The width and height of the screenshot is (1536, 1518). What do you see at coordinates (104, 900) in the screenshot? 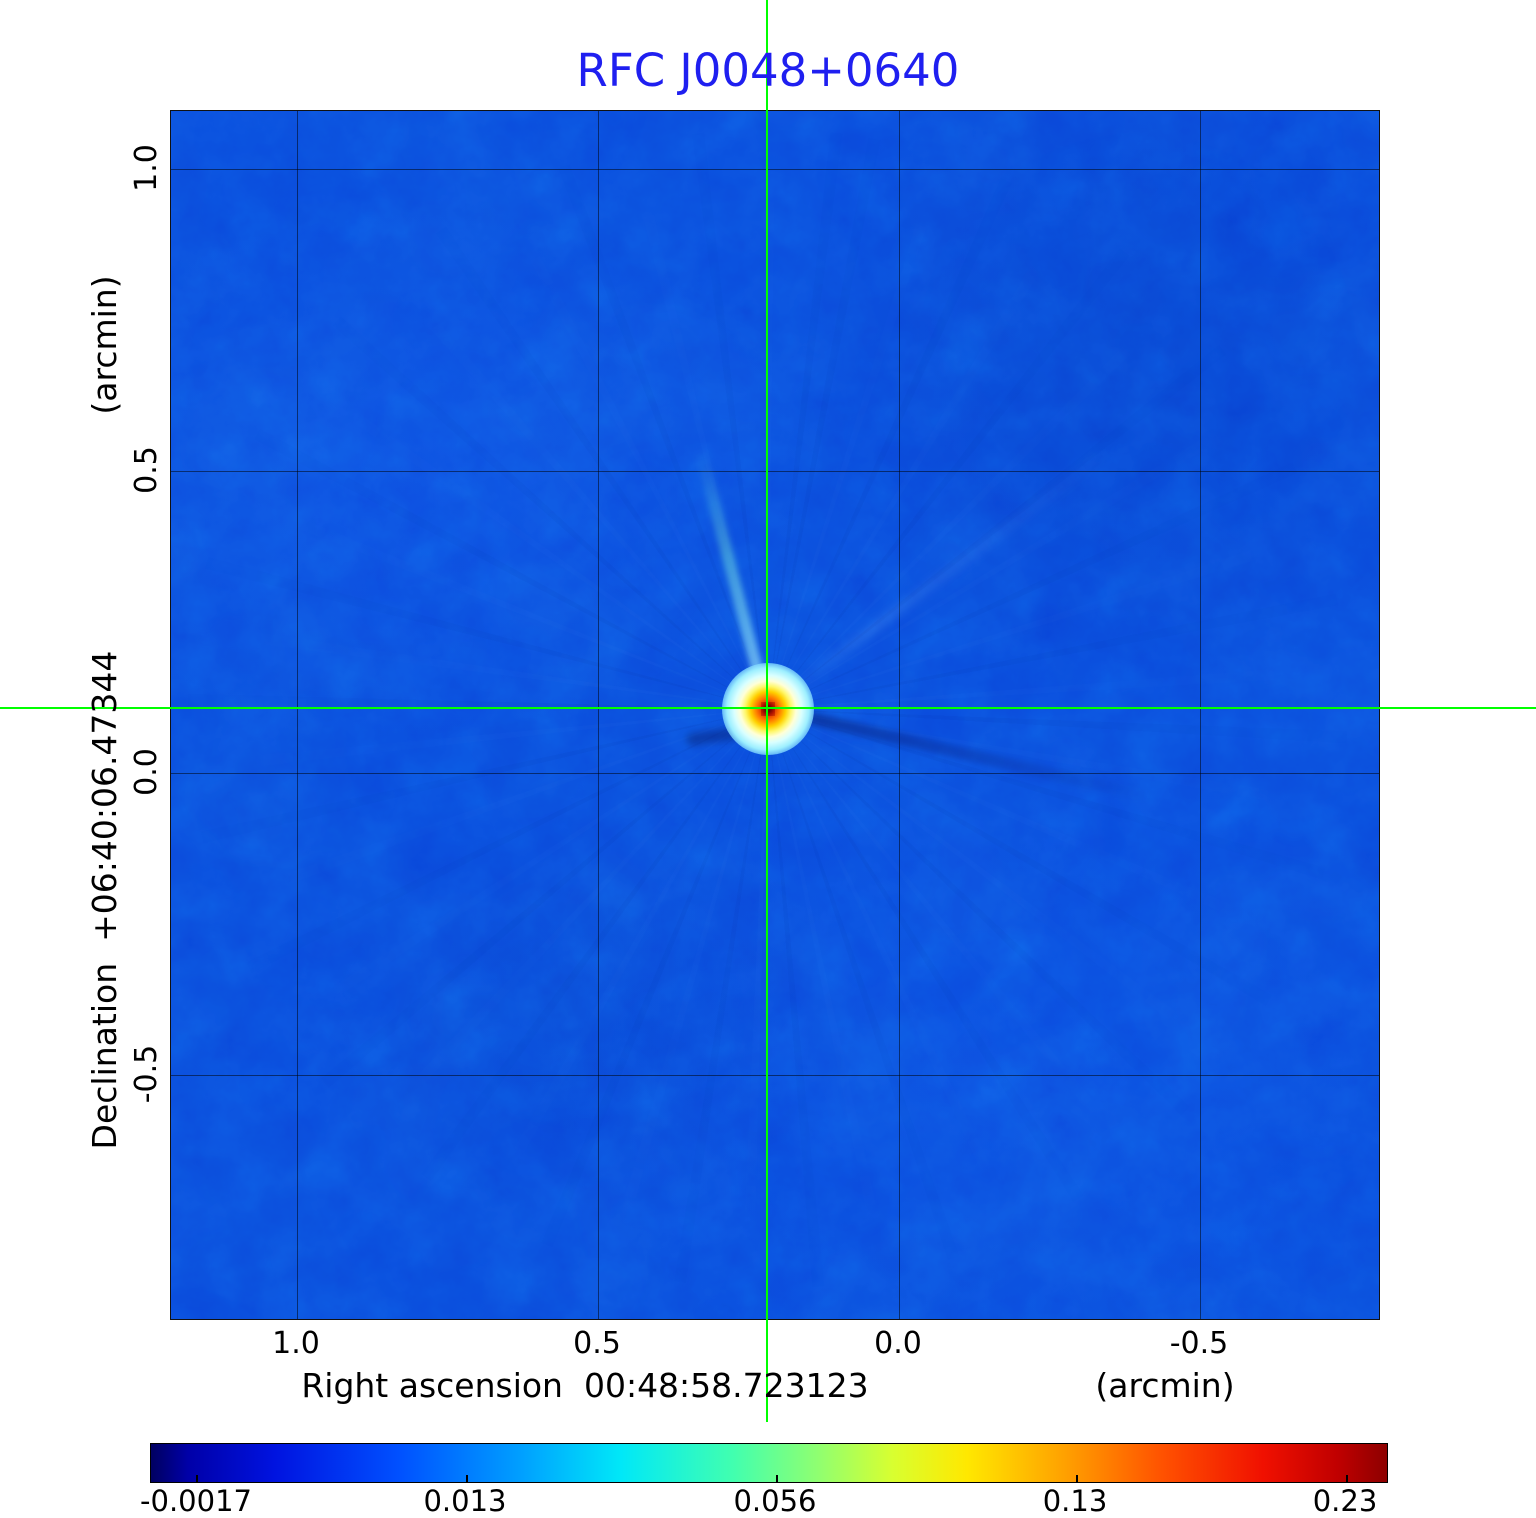
I see `y-axis-label: Declination +06:40:06.47344` at bounding box center [104, 900].